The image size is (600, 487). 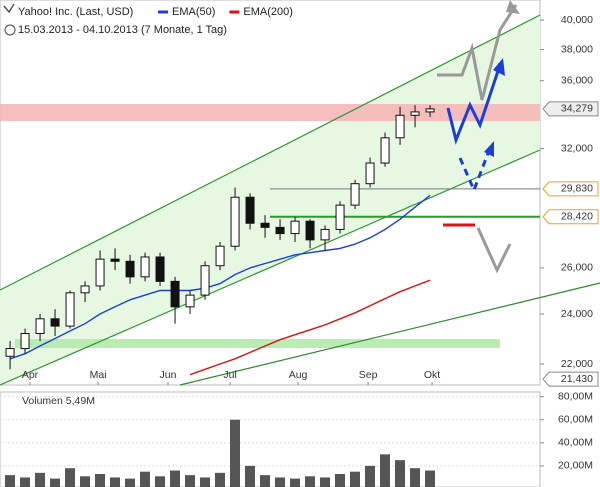 What do you see at coordinates (577, 80) in the screenshot?
I see `y-tick-label: 36,000` at bounding box center [577, 80].